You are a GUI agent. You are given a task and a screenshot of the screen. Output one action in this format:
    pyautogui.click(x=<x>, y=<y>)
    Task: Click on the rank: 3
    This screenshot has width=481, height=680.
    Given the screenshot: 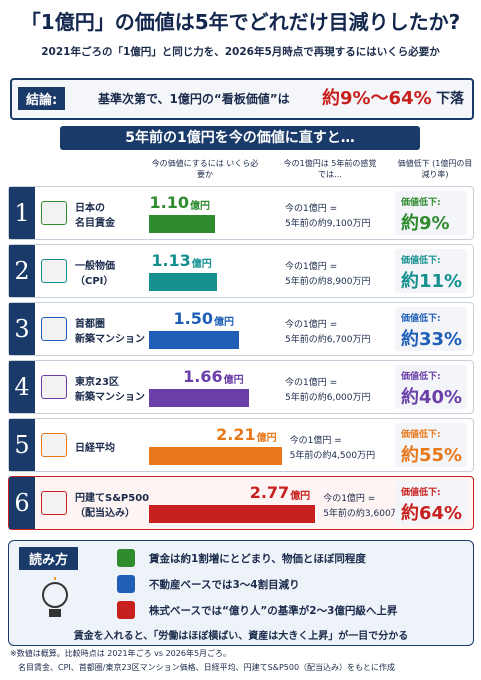 What is the action you would take?
    pyautogui.click(x=22, y=329)
    